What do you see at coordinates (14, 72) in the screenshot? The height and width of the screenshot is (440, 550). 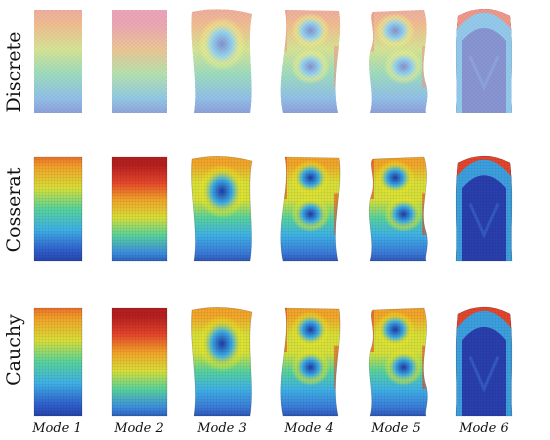 I see `row-label-discrete: Discrete` at bounding box center [14, 72].